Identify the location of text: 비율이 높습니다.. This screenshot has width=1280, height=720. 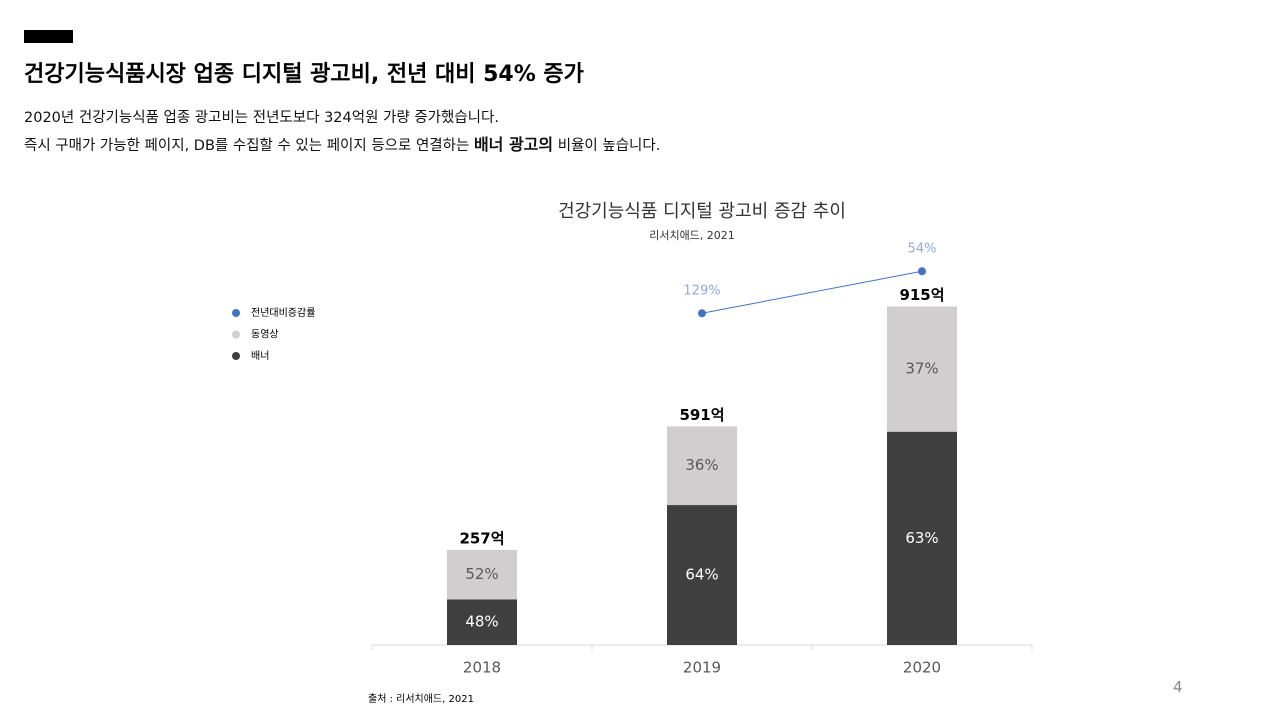
(607, 146).